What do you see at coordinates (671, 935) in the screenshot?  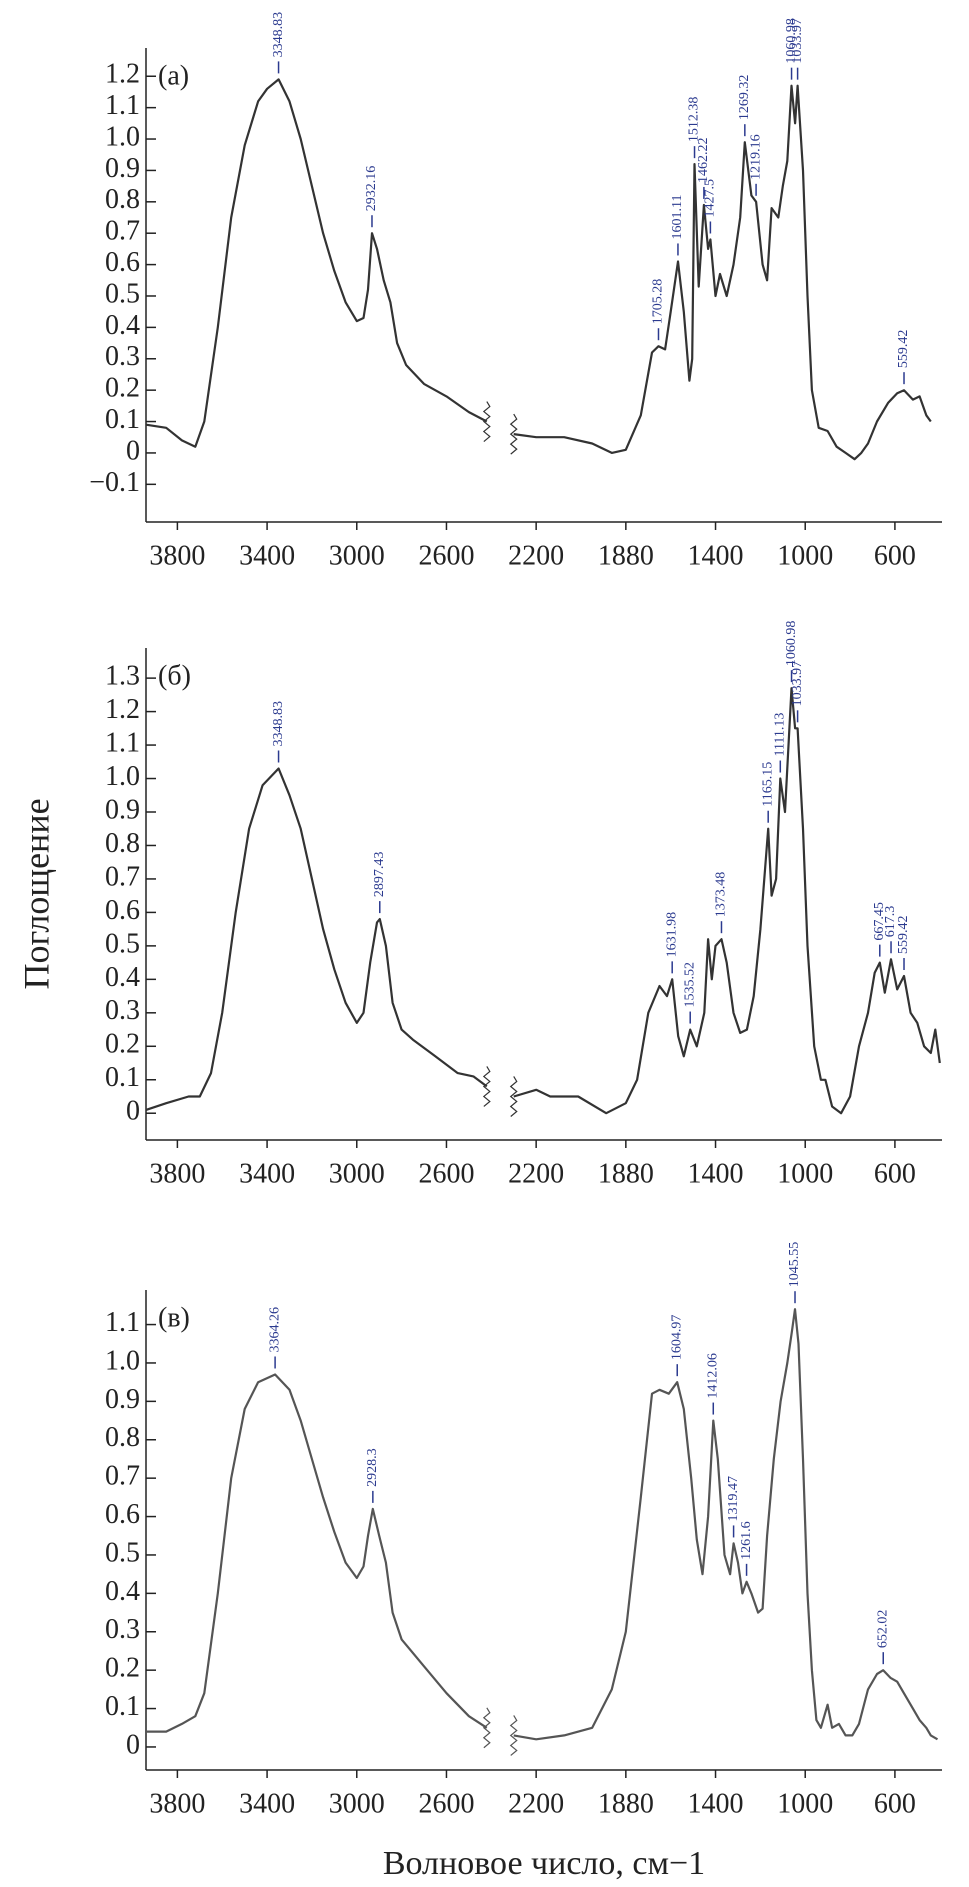 I see `peak-label: 1631.98` at bounding box center [671, 935].